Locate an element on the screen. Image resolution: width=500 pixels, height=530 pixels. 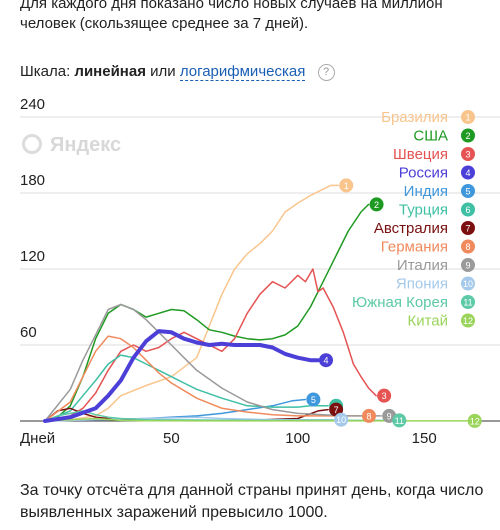
series-end-marker-label: 8 is located at coordinates (368, 416).